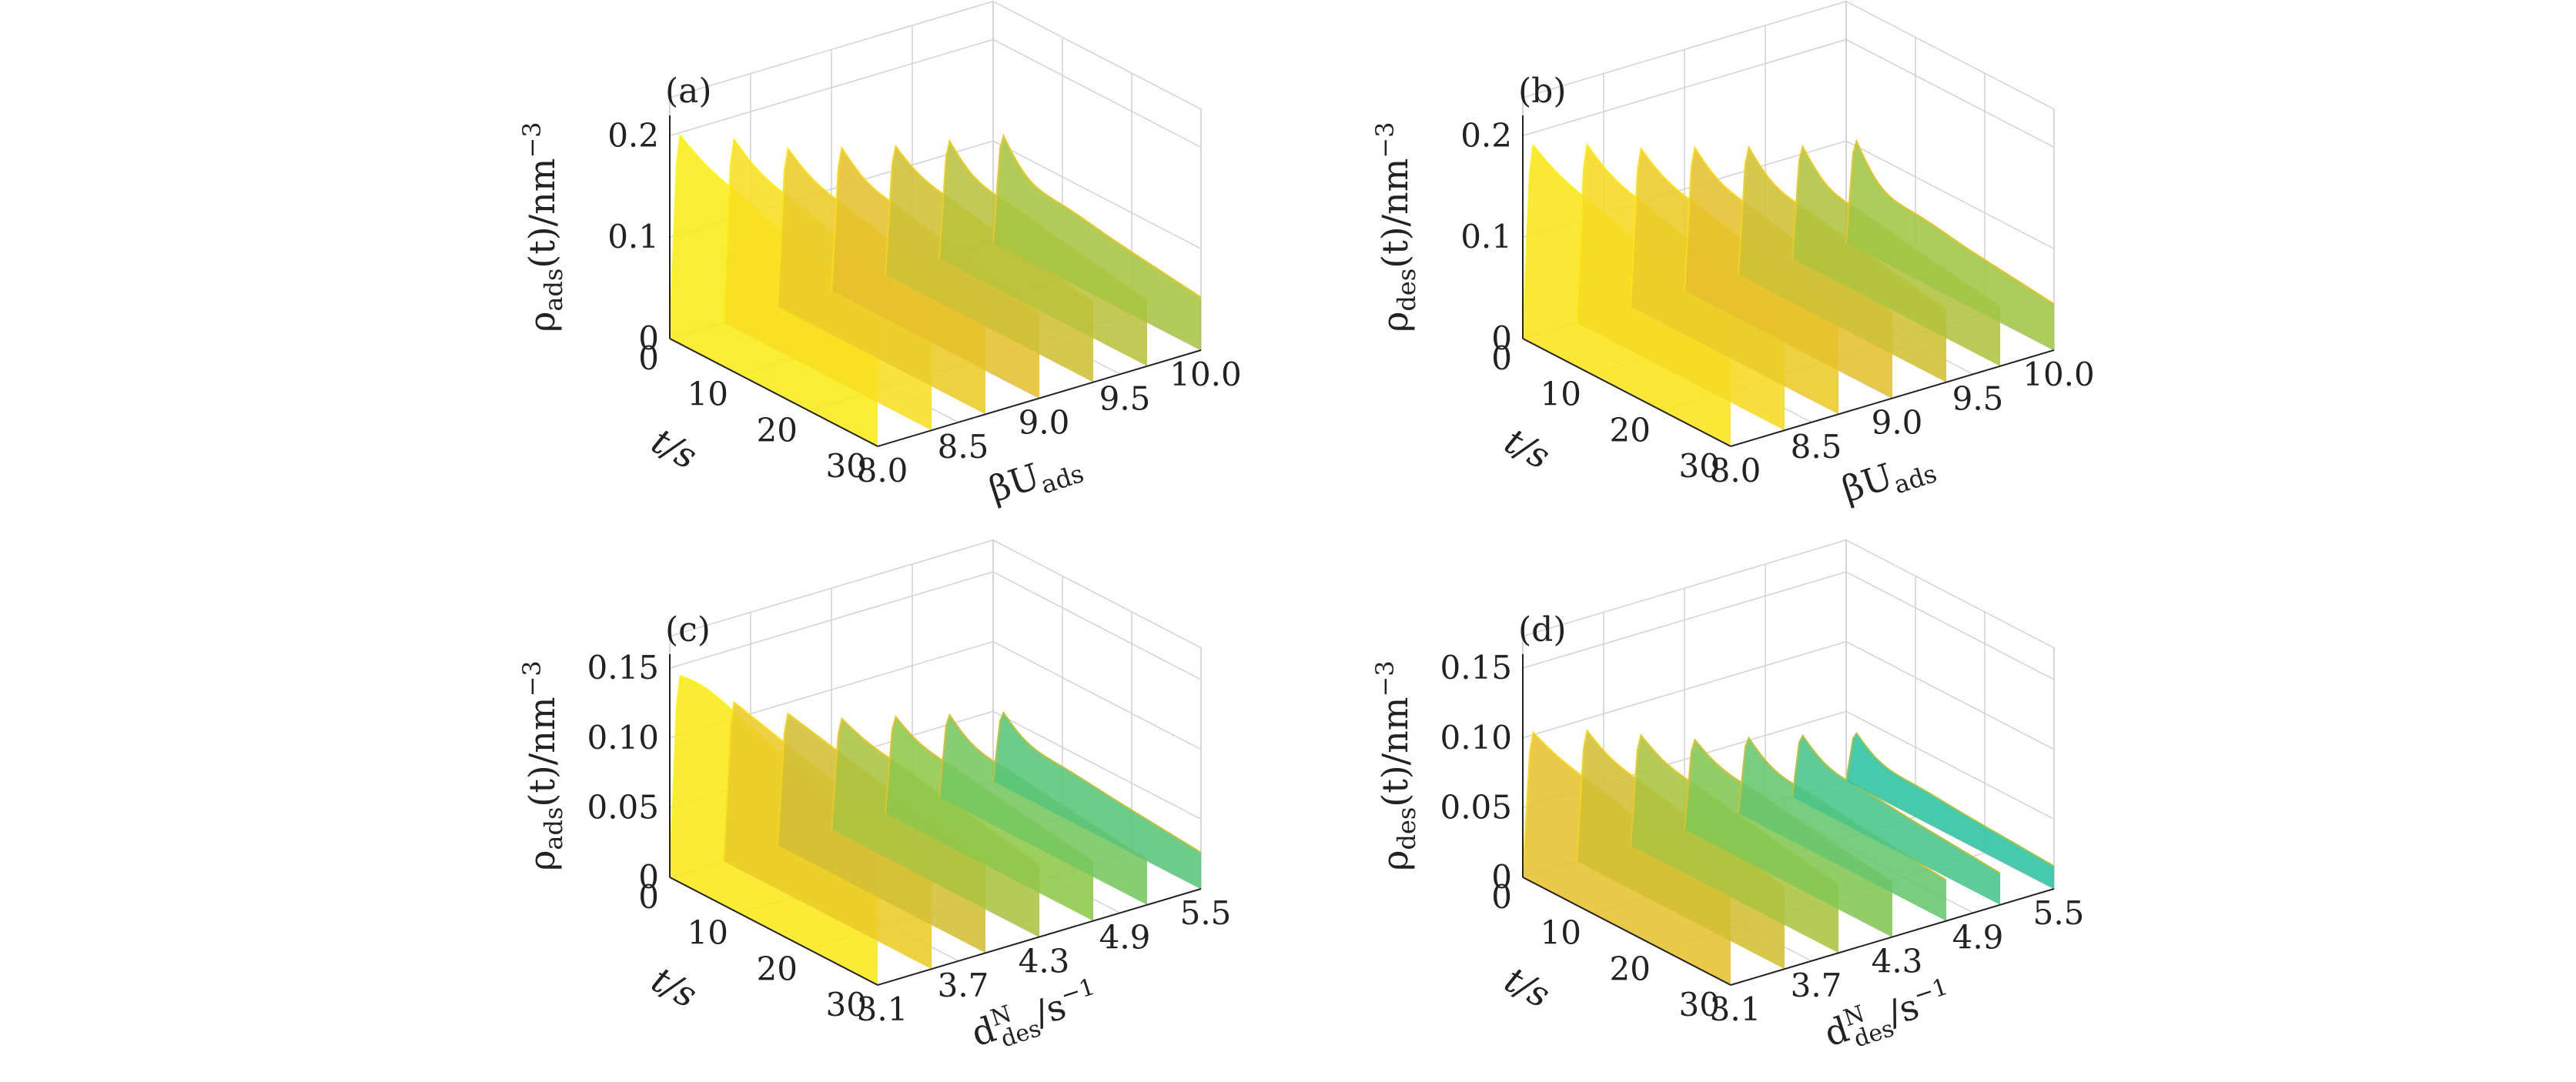 The height and width of the screenshot is (1082, 2576). I want to click on x-axis-title: βUads, so click(1035, 479).